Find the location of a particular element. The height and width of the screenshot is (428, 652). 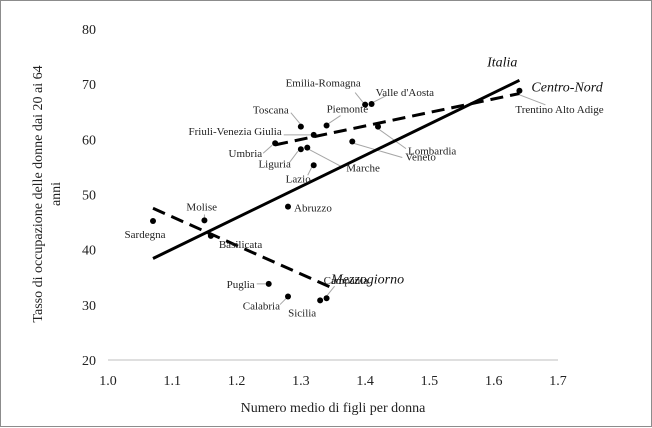

point-veneto is located at coordinates (352, 141).